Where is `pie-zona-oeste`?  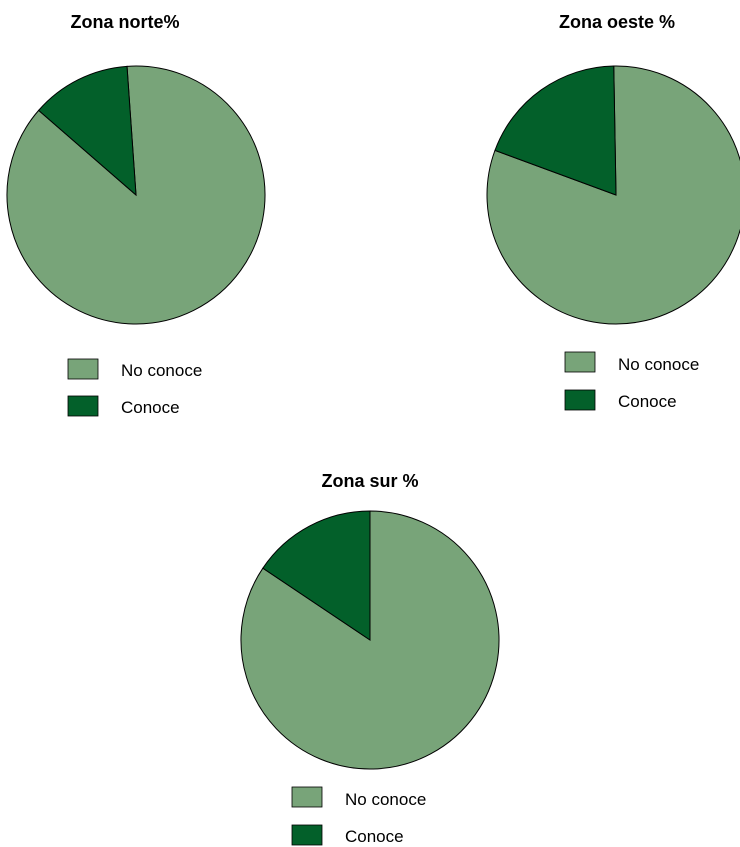
pie-zona-oeste is located at coordinates (613, 195).